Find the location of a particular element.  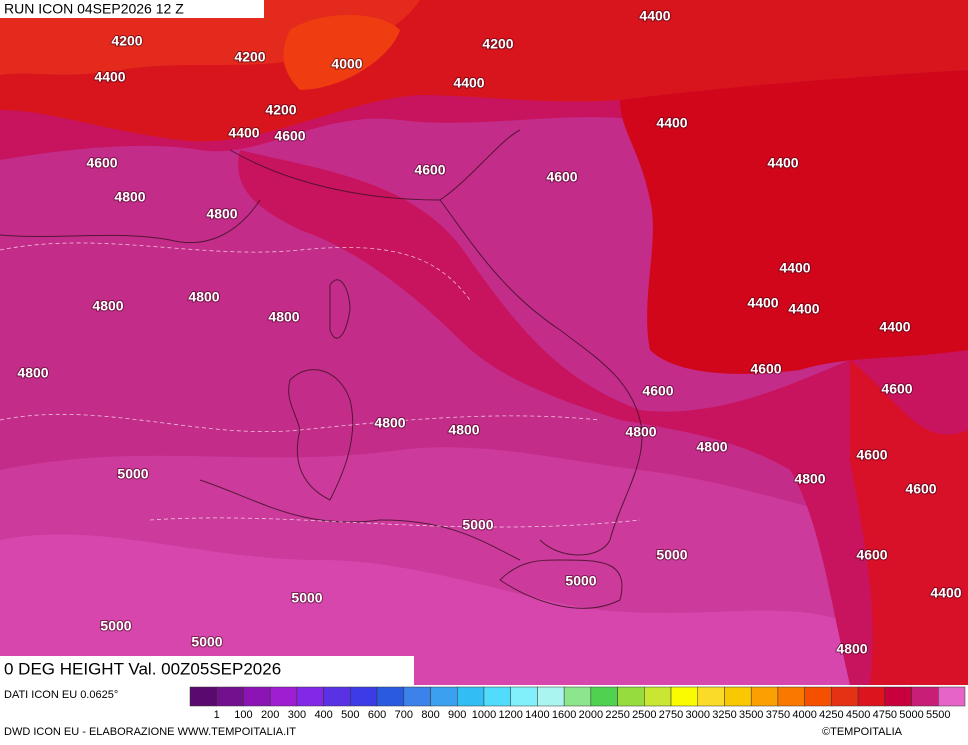

legend-label: 900 is located at coordinates (457, 715).